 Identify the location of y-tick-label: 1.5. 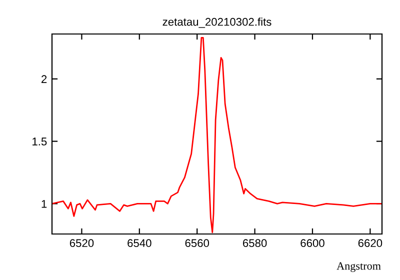
(39, 142).